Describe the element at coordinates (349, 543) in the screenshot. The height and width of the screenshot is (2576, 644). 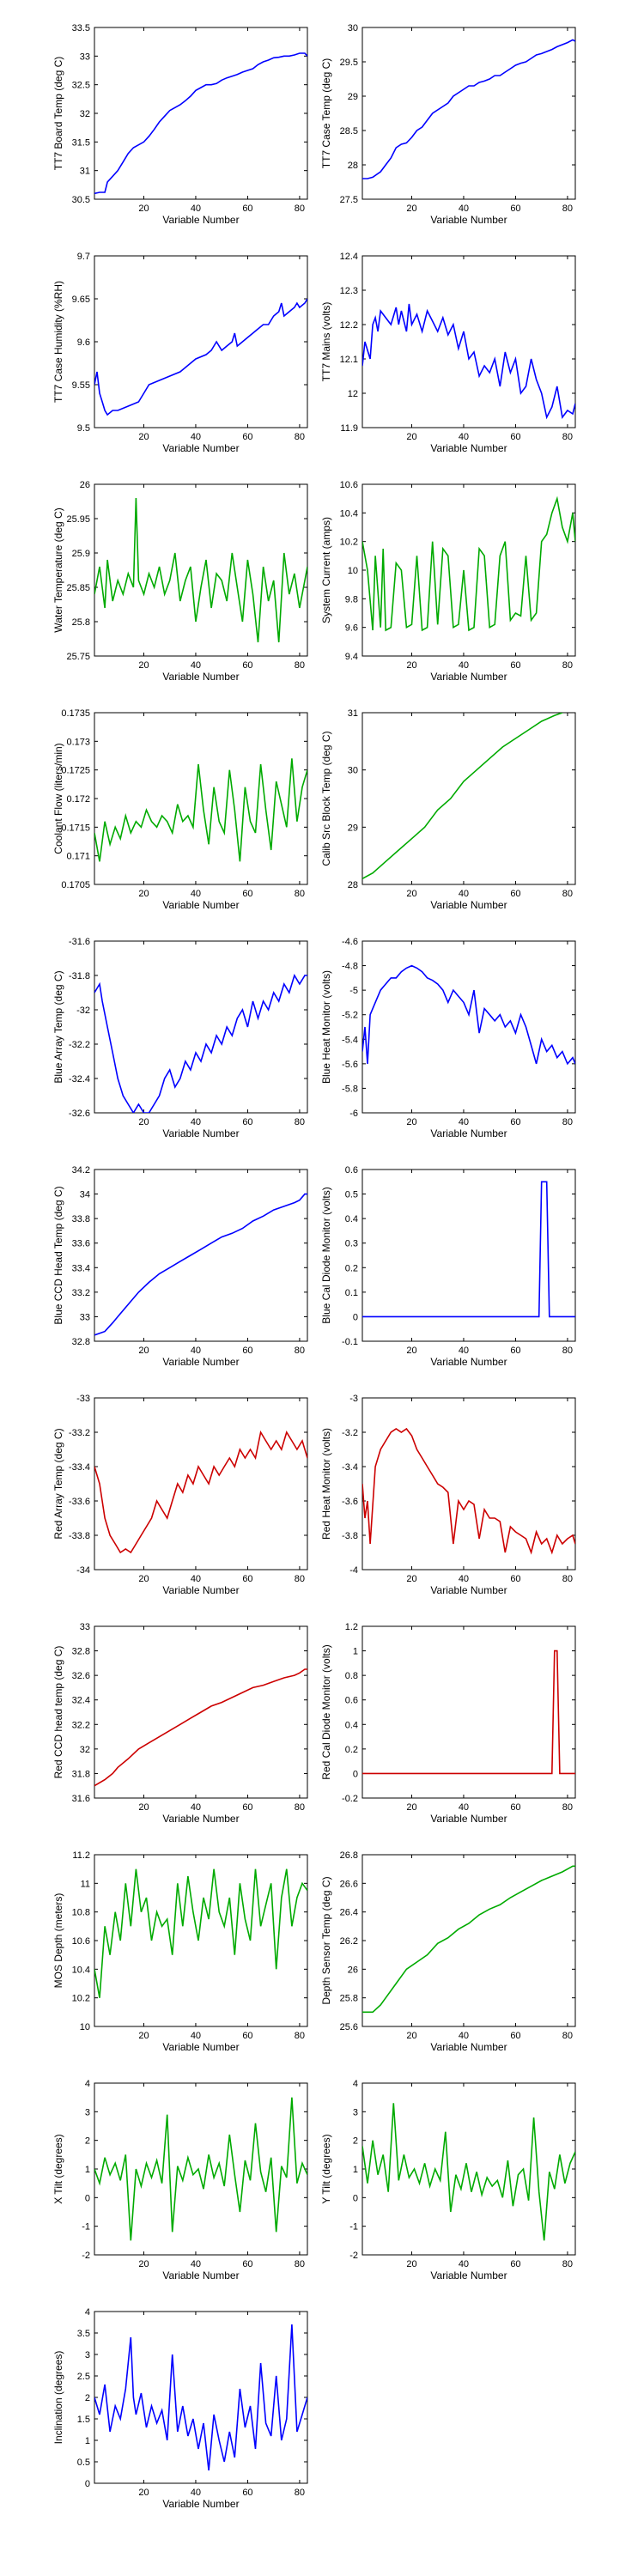
I see `y-tick-label: 10.2` at that location.